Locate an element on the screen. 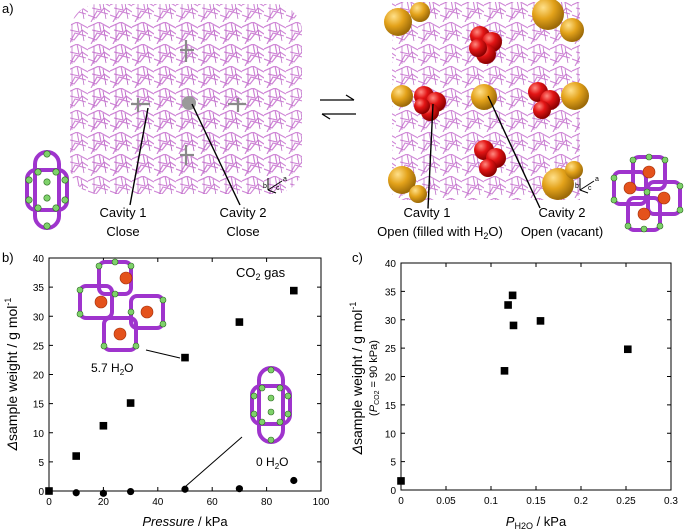 The width and height of the screenshot is (685, 531). chart-c-ytick-label: 35 is located at coordinates (391, 292).